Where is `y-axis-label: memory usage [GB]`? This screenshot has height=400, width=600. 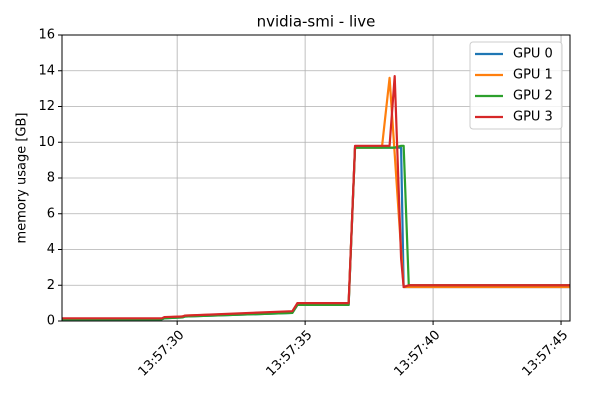
y-axis-label: memory usage [GB] is located at coordinates (22, 178).